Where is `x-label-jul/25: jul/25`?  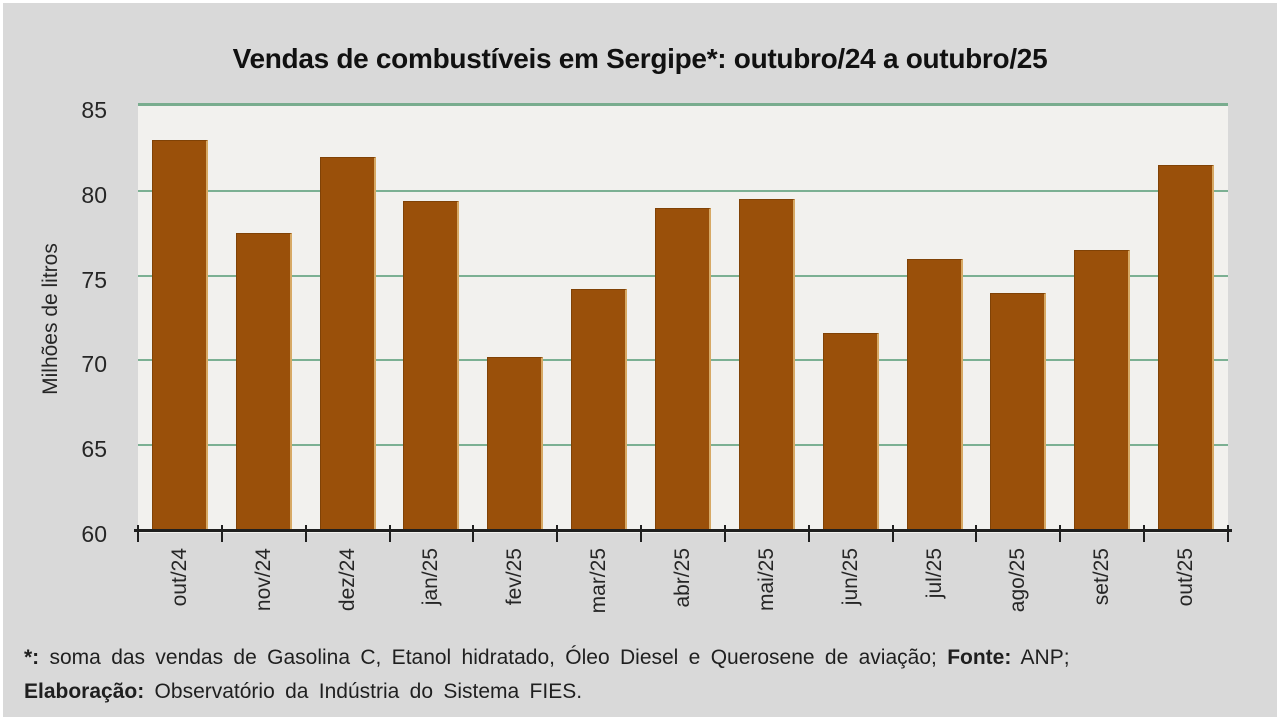
x-label-jul/25: jul/25 is located at coordinates (934, 573).